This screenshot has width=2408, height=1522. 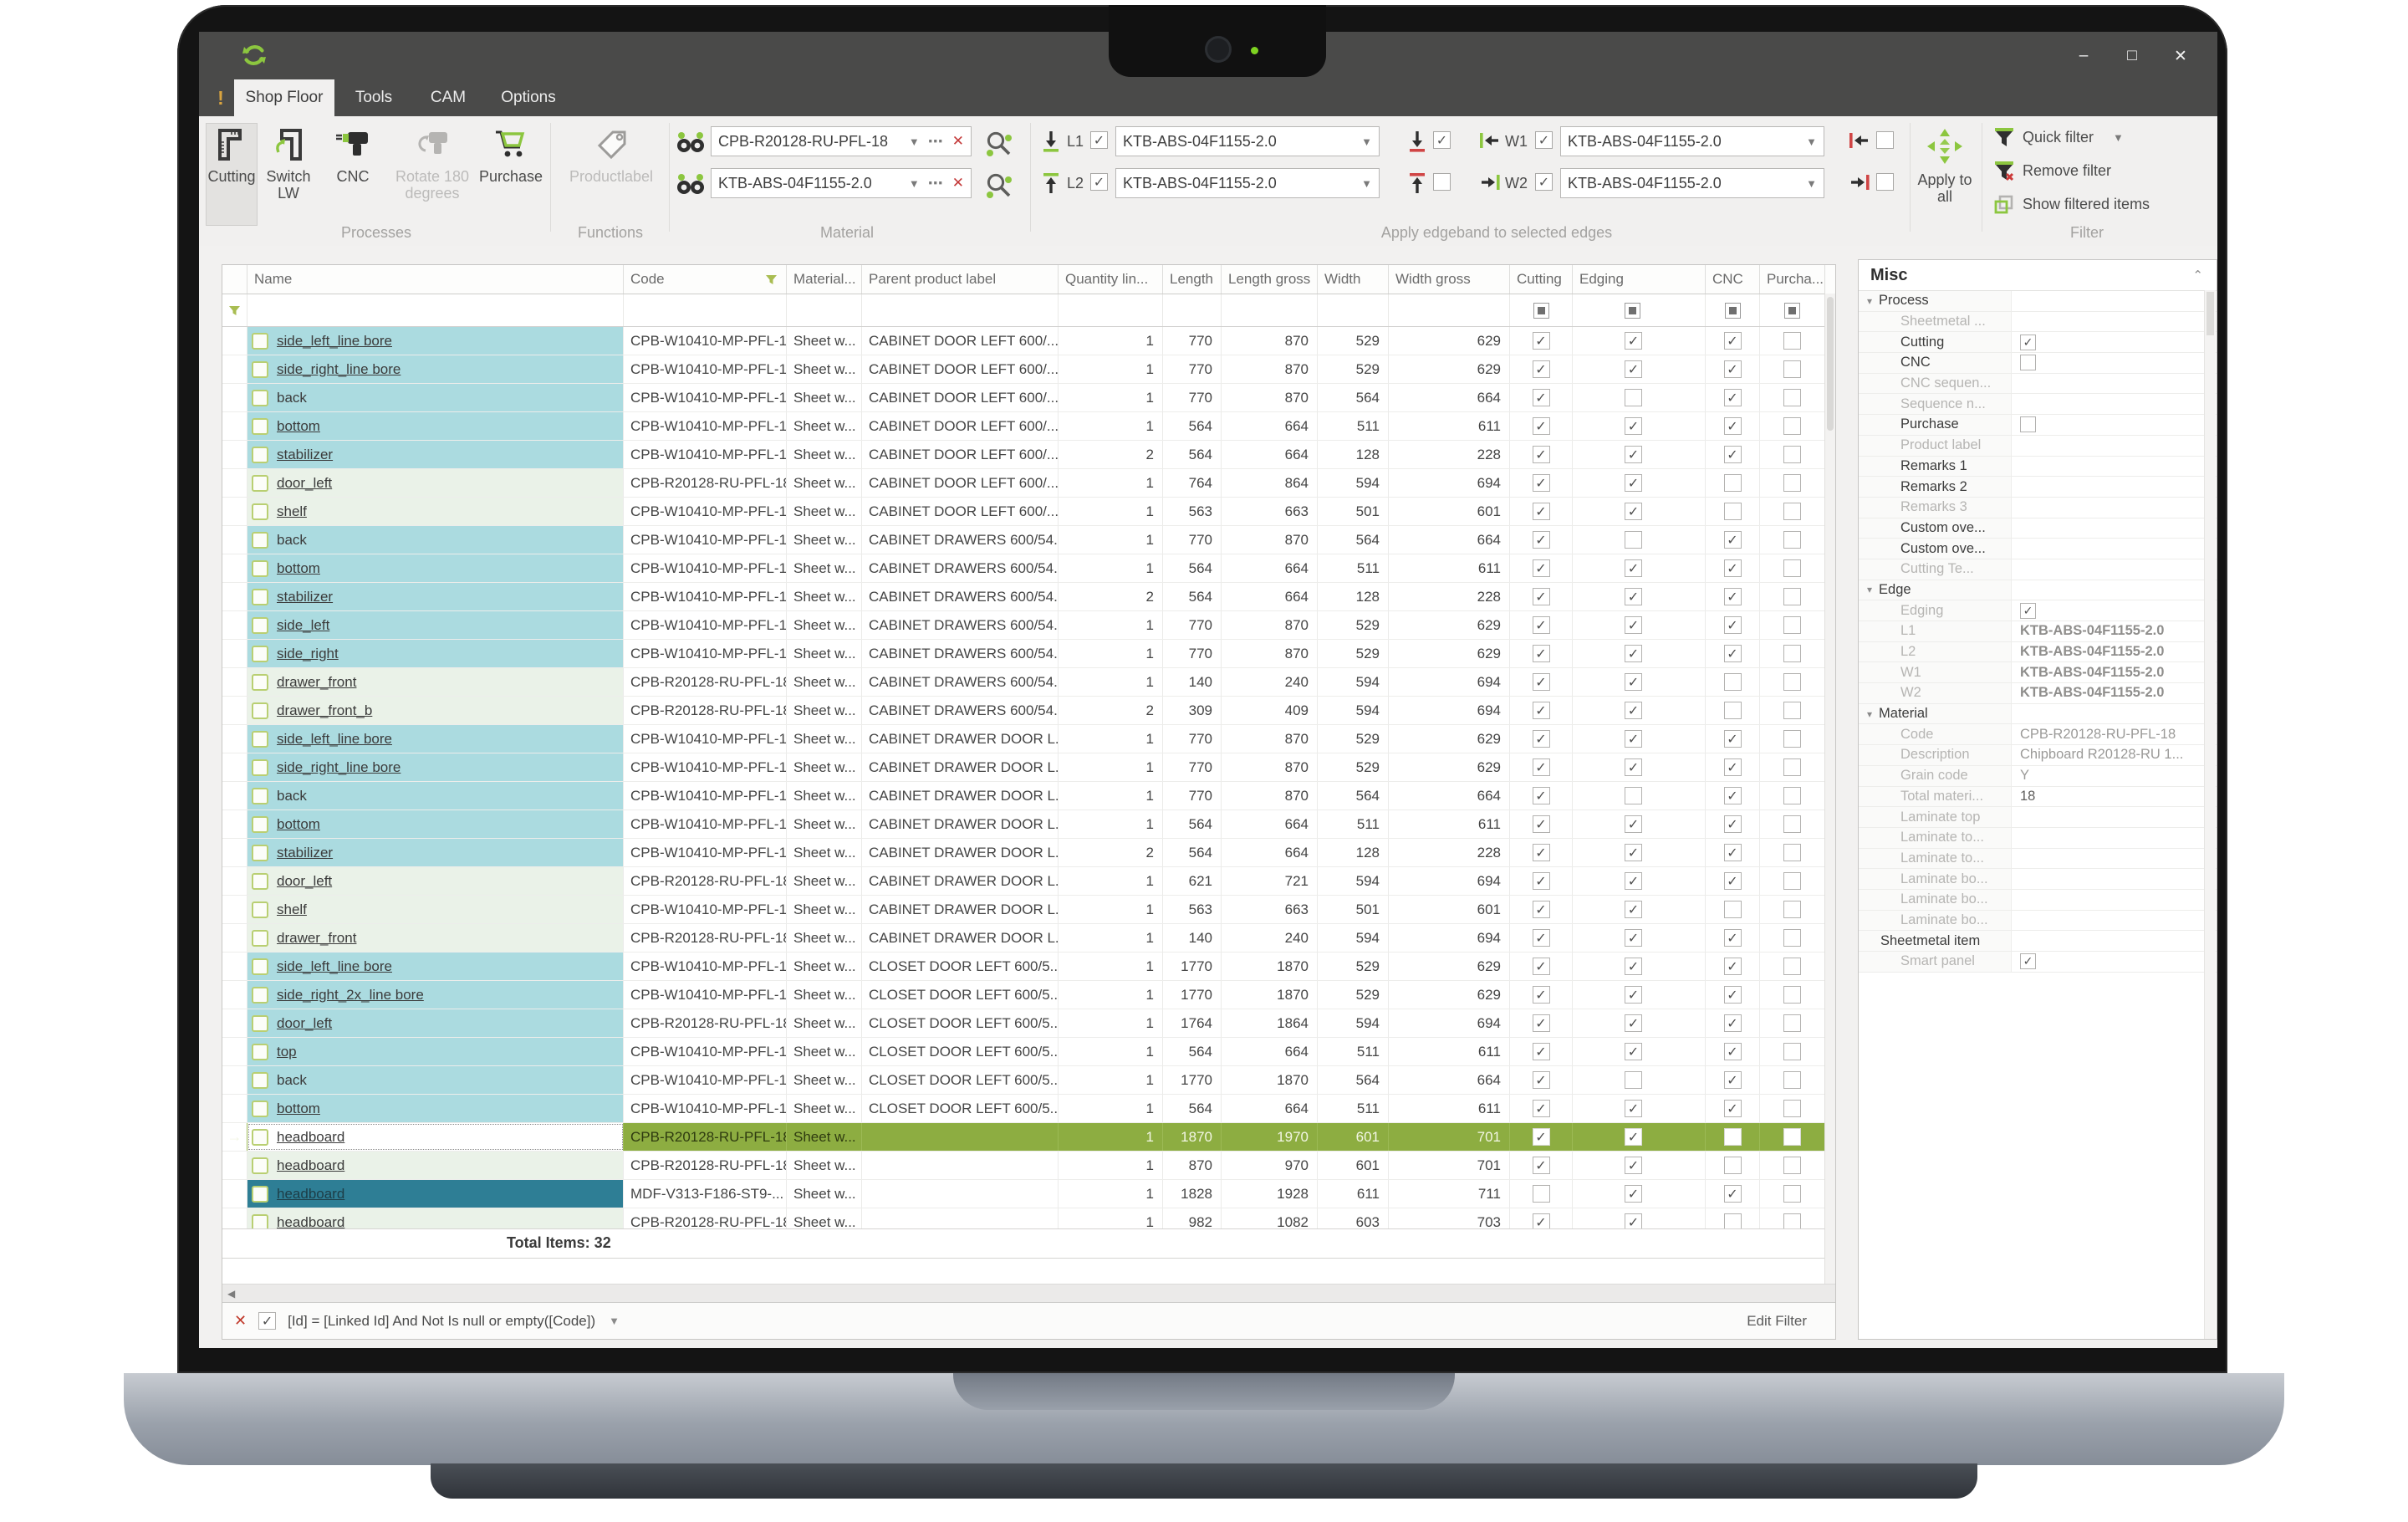 I want to click on refresh-icon, so click(x=254, y=55).